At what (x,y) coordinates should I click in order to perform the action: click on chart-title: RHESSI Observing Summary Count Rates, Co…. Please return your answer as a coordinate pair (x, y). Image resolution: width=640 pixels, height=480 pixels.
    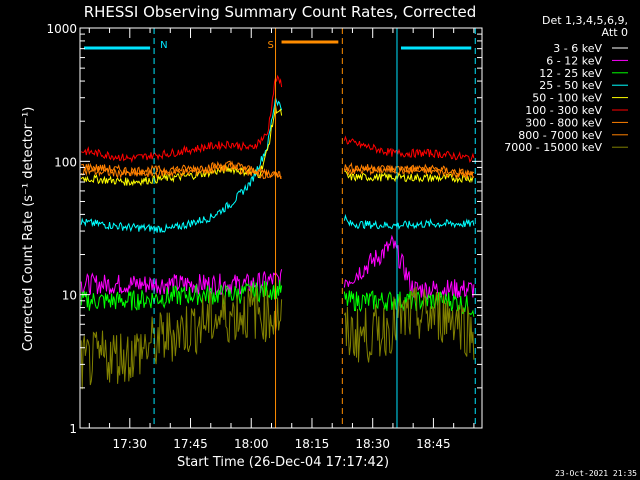
    Looking at the image, I should click on (280, 12).